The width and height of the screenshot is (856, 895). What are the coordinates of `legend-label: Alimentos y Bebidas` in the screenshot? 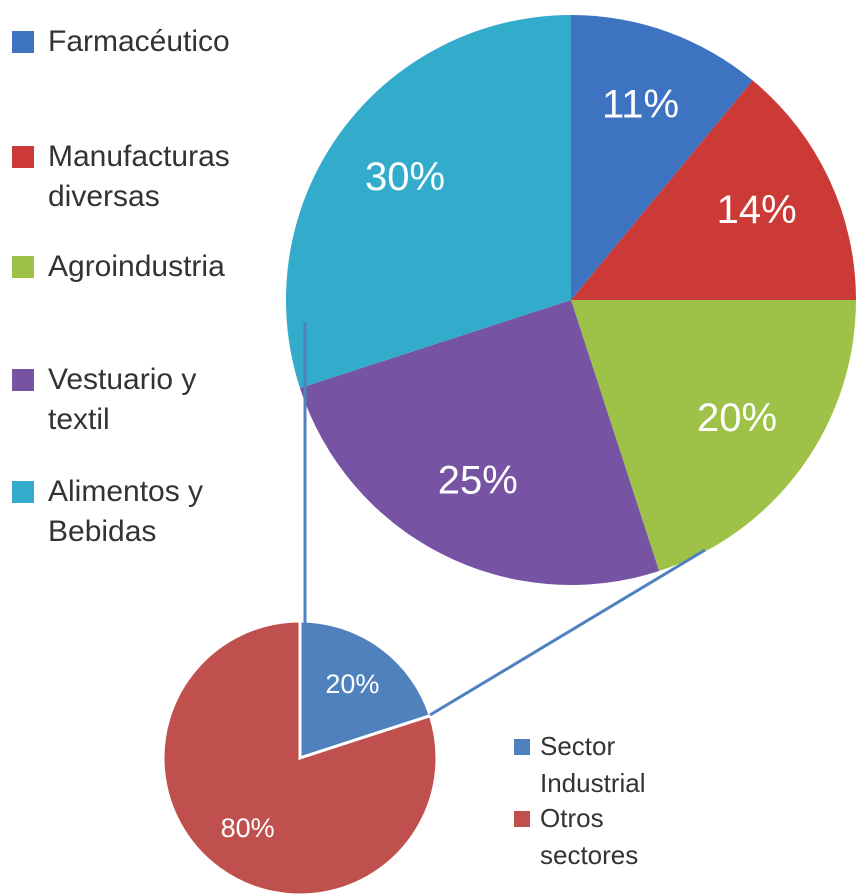 It's located at (126, 511).